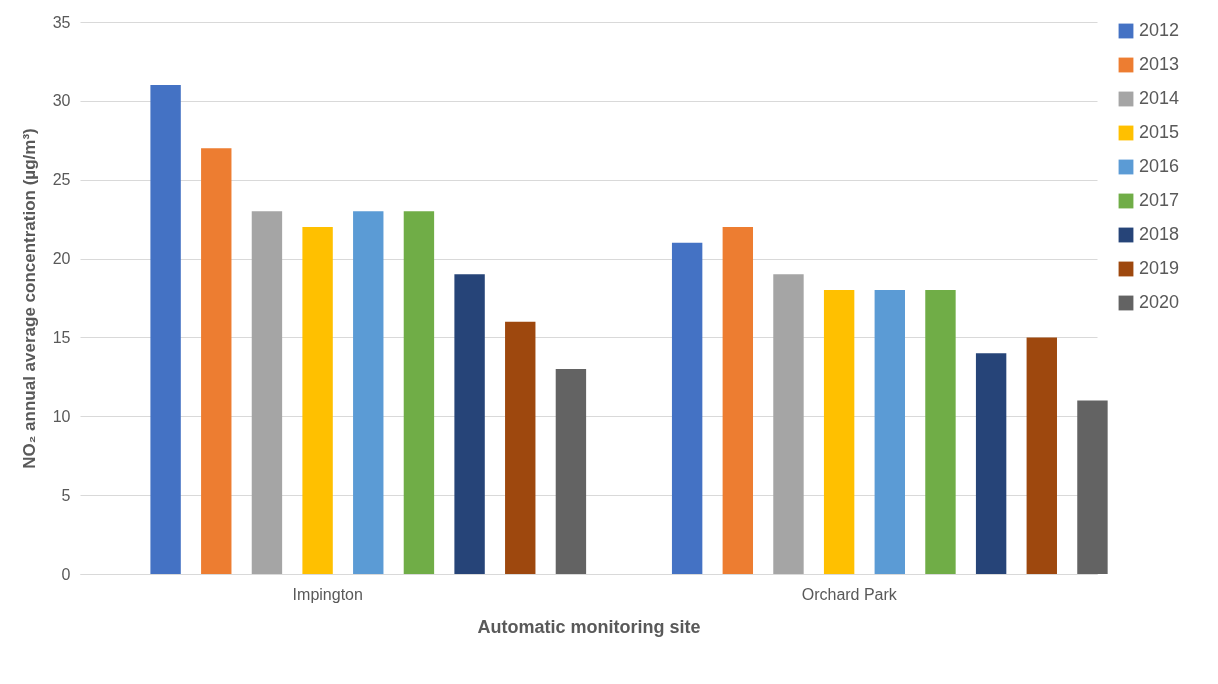 This screenshot has width=1218, height=684. Describe the element at coordinates (61, 180) in the screenshot. I see `y-tick-label: 25` at that location.